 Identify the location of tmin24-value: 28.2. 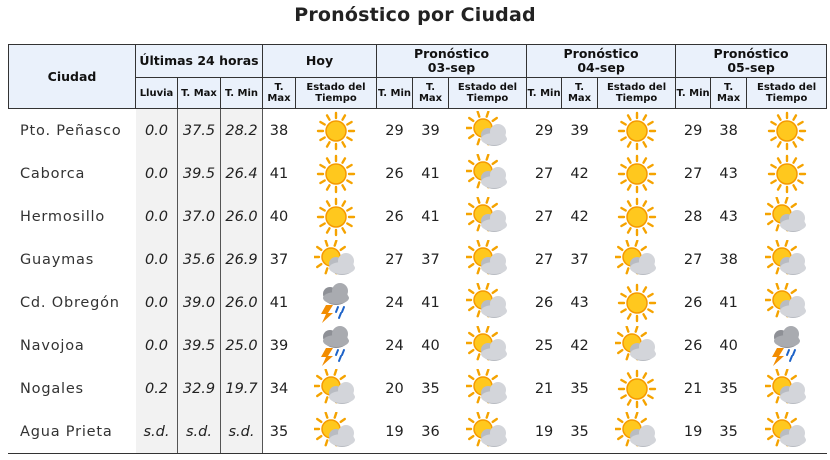
(241, 130).